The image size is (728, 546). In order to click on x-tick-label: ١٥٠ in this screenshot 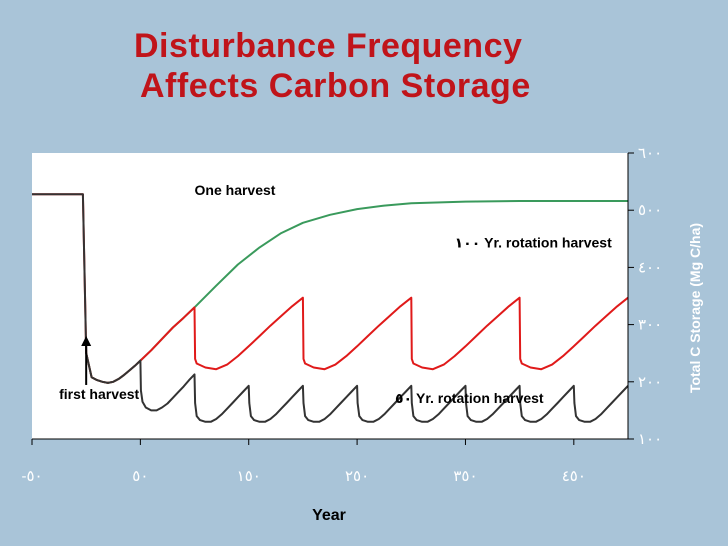, I will do `click(249, 476)`.